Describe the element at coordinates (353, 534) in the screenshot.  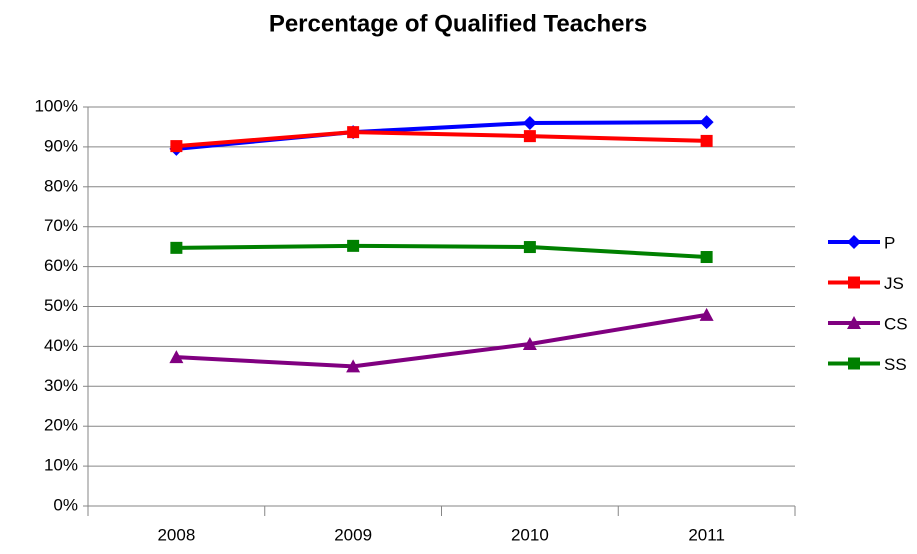
I see `x-tick-label: 2009` at that location.